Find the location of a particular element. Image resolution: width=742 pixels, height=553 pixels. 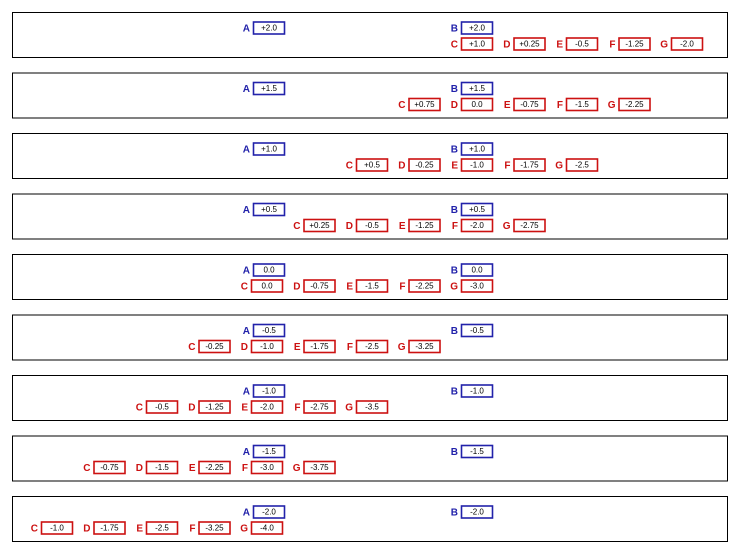

item-value: +1.5 is located at coordinates (269, 88).